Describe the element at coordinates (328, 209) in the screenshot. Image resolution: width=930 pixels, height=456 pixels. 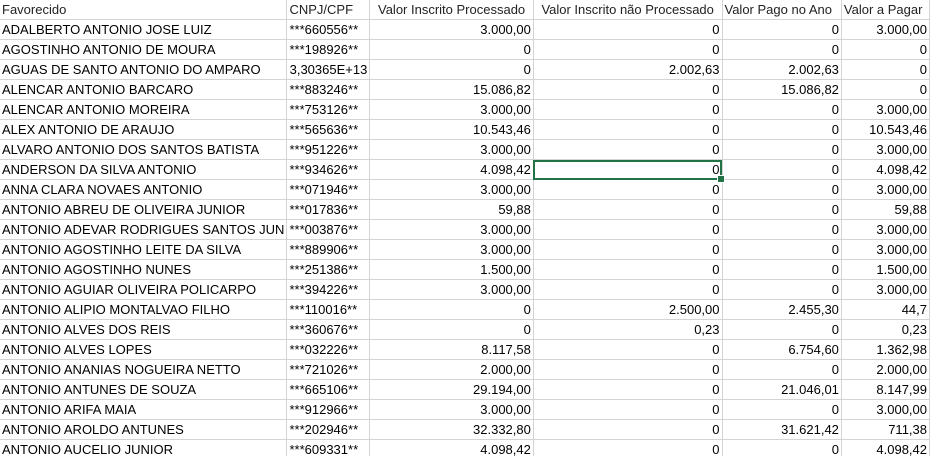
I see `cnpj-cpf-cell: ***017836**` at that location.